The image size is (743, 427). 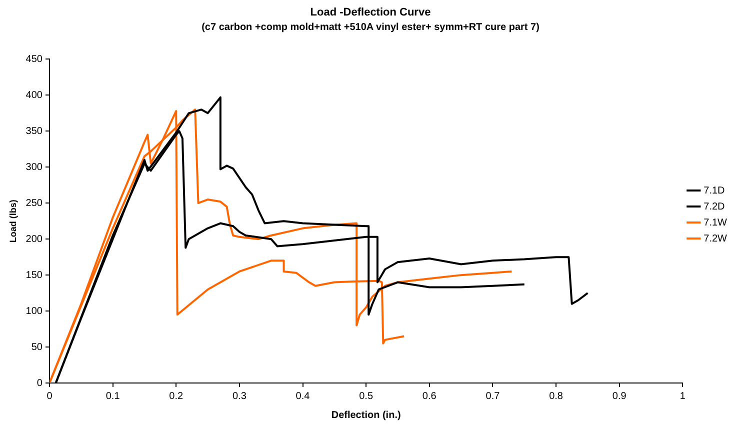 What do you see at coordinates (34, 203) in the screenshot?
I see `y-tick-label: 250` at bounding box center [34, 203].